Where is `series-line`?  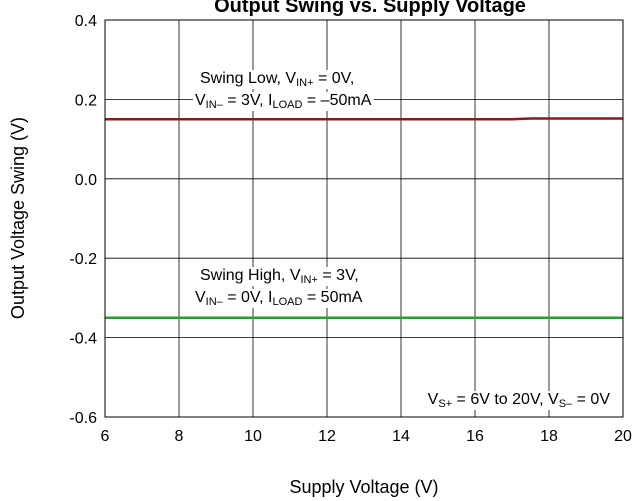
series-line is located at coordinates (364, 119).